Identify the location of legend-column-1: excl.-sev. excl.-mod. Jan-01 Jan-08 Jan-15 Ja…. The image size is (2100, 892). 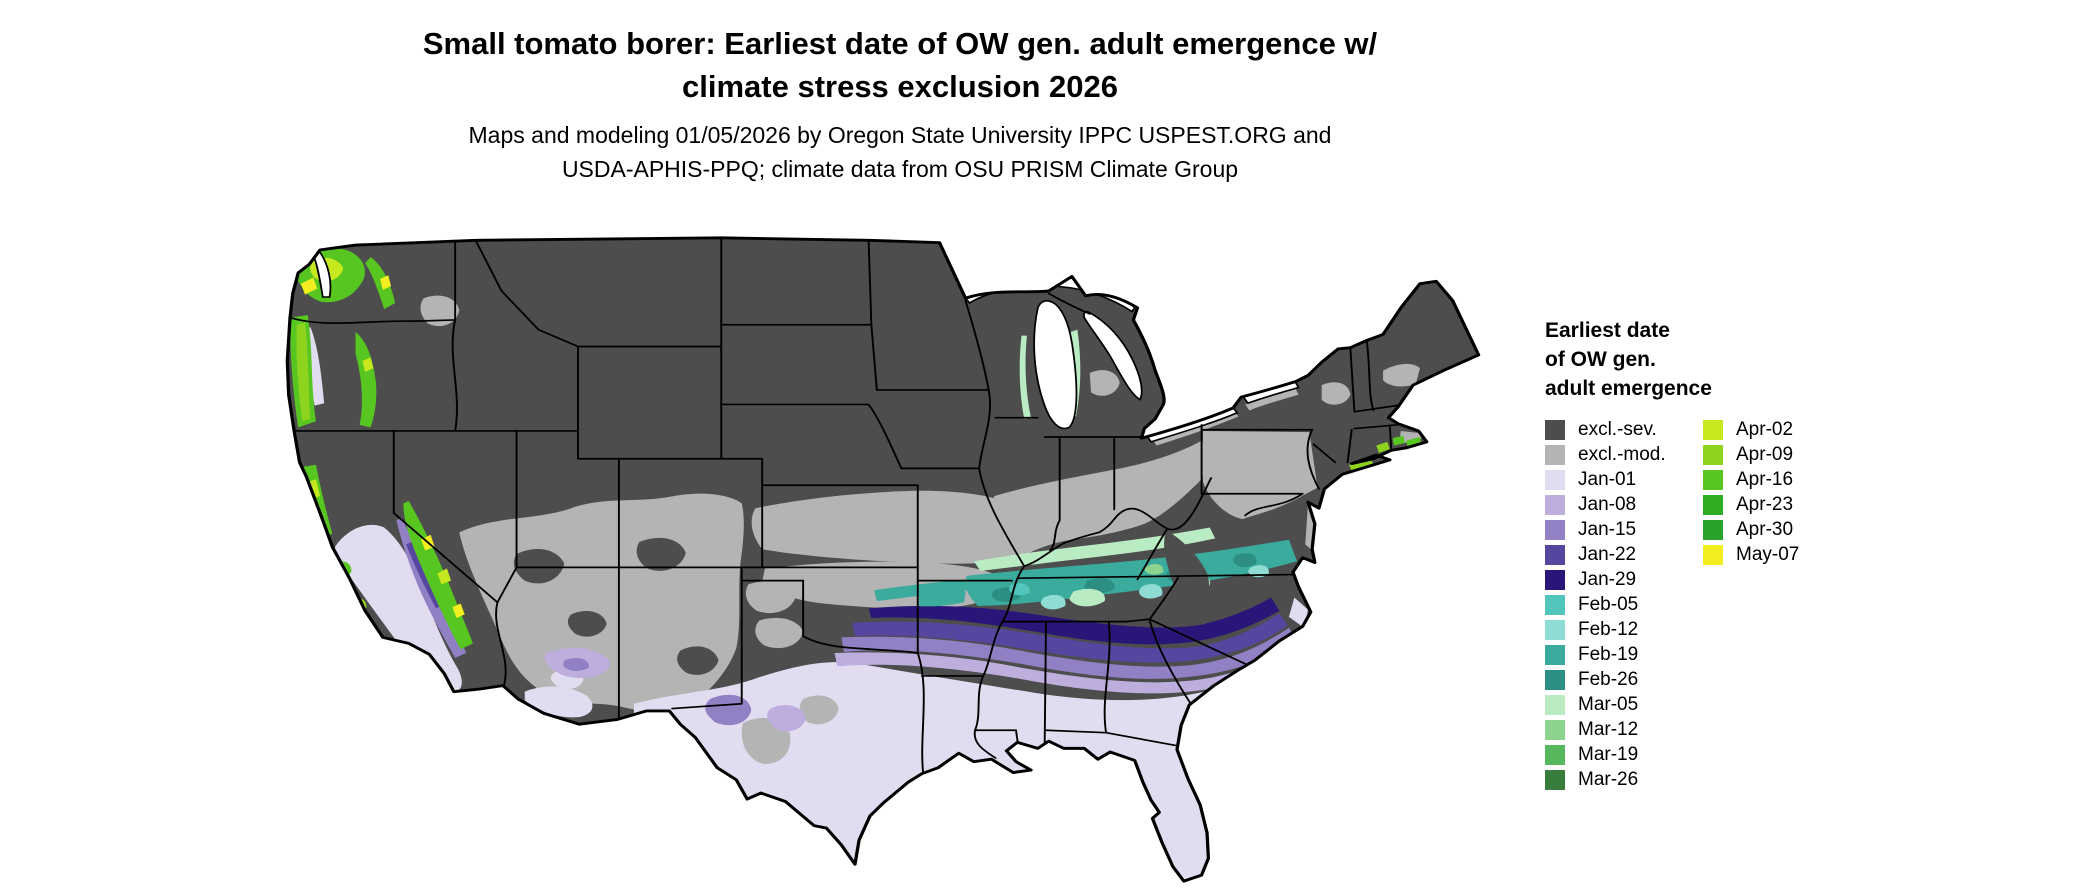
(1628, 604).